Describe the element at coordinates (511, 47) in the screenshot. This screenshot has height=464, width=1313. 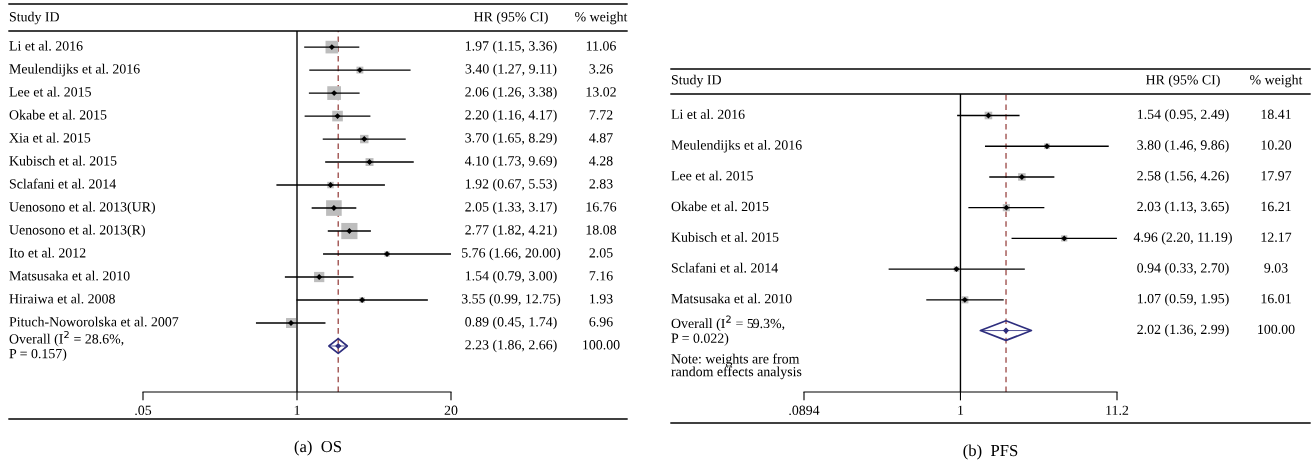
I see `data-label: 1.97 (1.15, 3.36)` at that location.